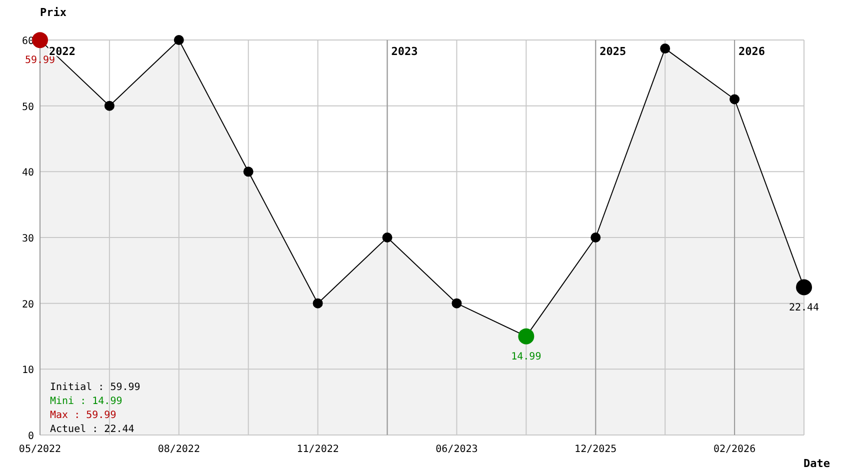 This screenshot has height=474, width=844. I want to click on annotation: Max : 59.99, so click(83, 415).